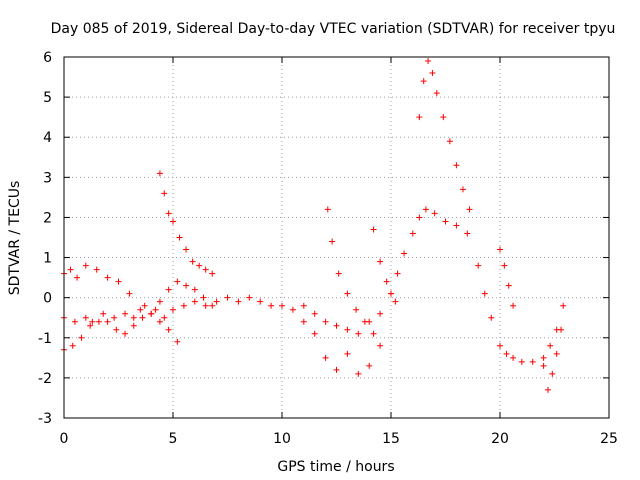  I want to click on x-axis-label: GPS time / hours, so click(335, 467).